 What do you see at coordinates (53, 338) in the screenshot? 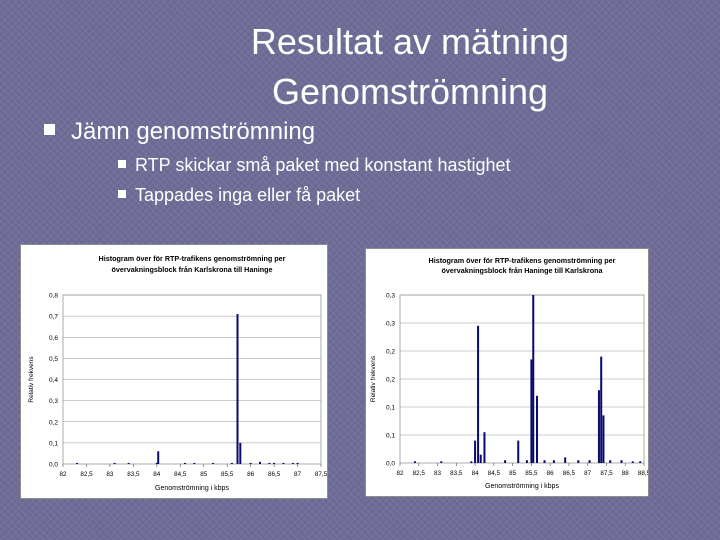
I see `y-tick-label: 0,6` at bounding box center [53, 338].